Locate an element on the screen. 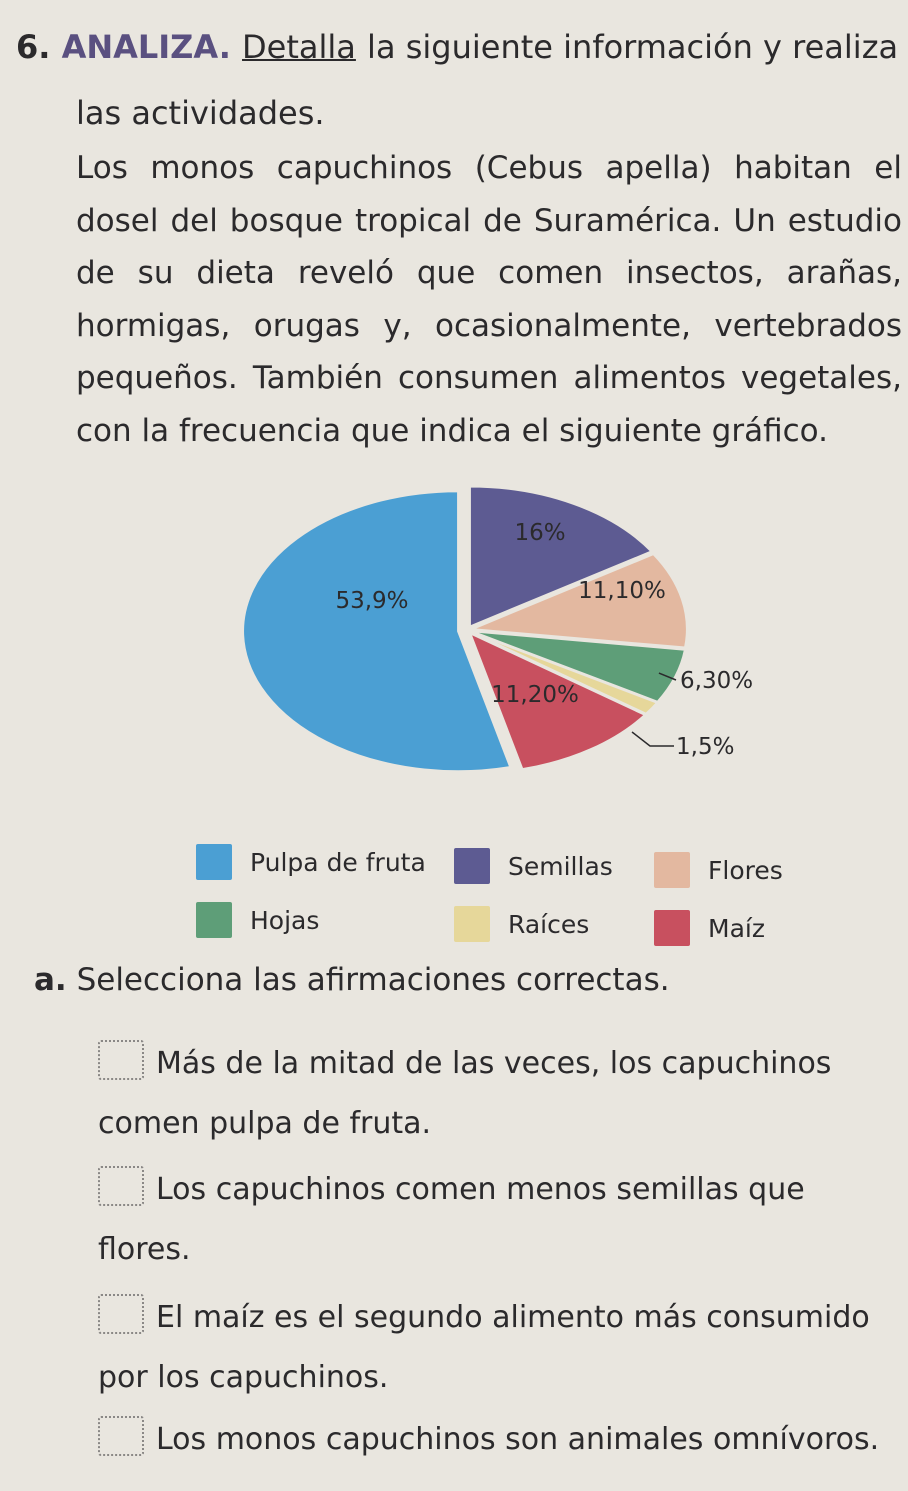 The width and height of the screenshot is (908, 1491). pie-slice-pulpa-de-fruta is located at coordinates (377, 631).